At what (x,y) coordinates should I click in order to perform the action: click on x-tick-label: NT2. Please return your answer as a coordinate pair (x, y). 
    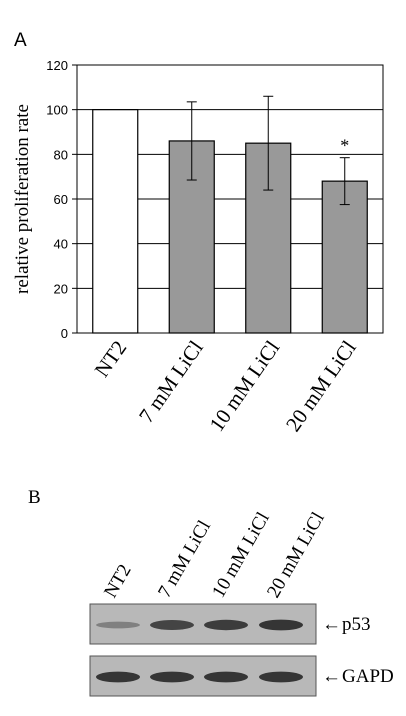
    Looking at the image, I should click on (111, 358).